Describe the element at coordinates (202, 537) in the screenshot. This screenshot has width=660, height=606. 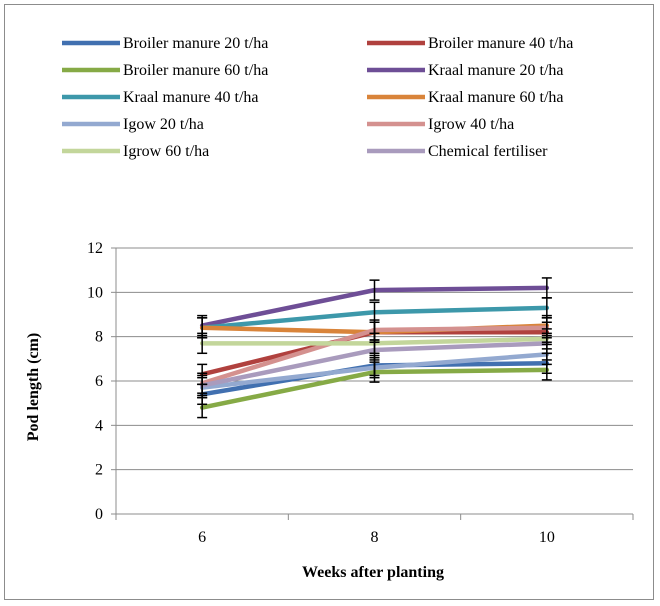
I see `x-tick-label-6: 6` at that location.